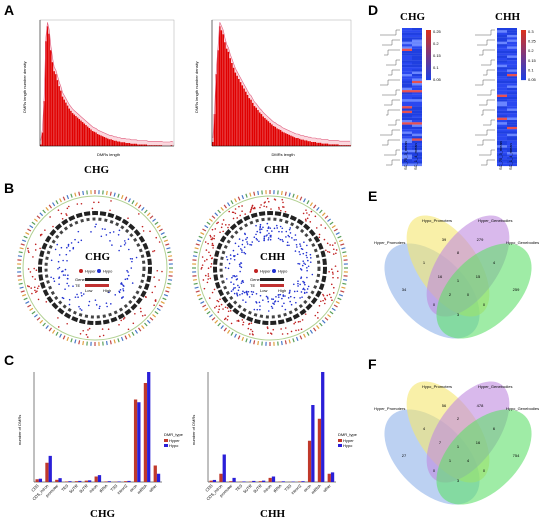 The image size is (550, 526). I want to click on venn-set-hypo-genebodies, so click(484, 457).